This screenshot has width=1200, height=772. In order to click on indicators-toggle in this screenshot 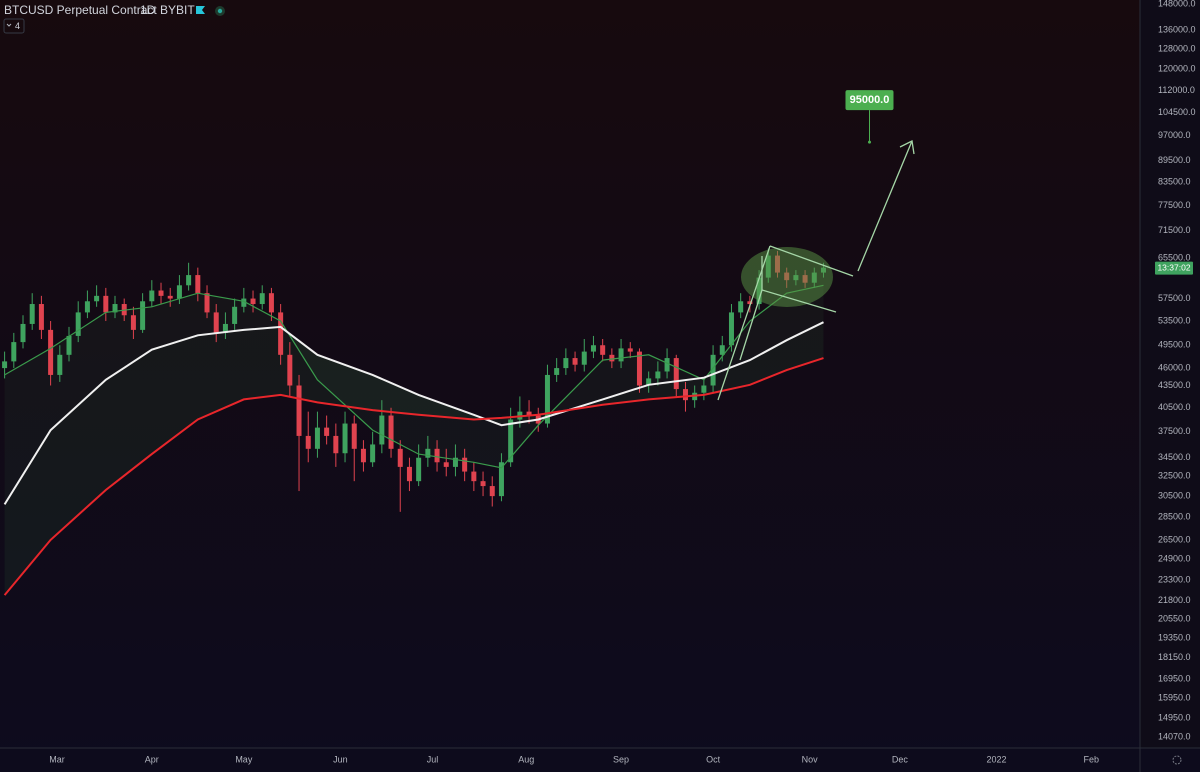, I will do `click(14, 26)`.